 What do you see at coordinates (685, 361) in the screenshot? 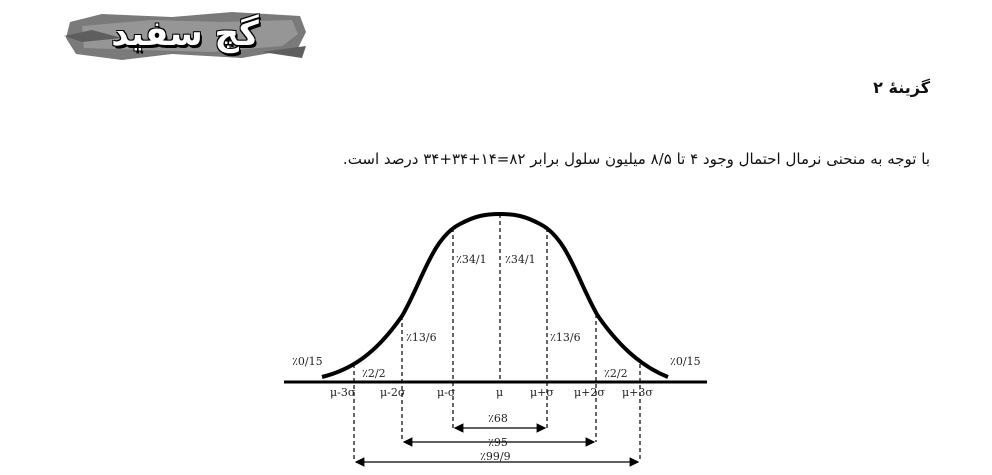
I see `label-right-tail: ٪0/15` at bounding box center [685, 361].